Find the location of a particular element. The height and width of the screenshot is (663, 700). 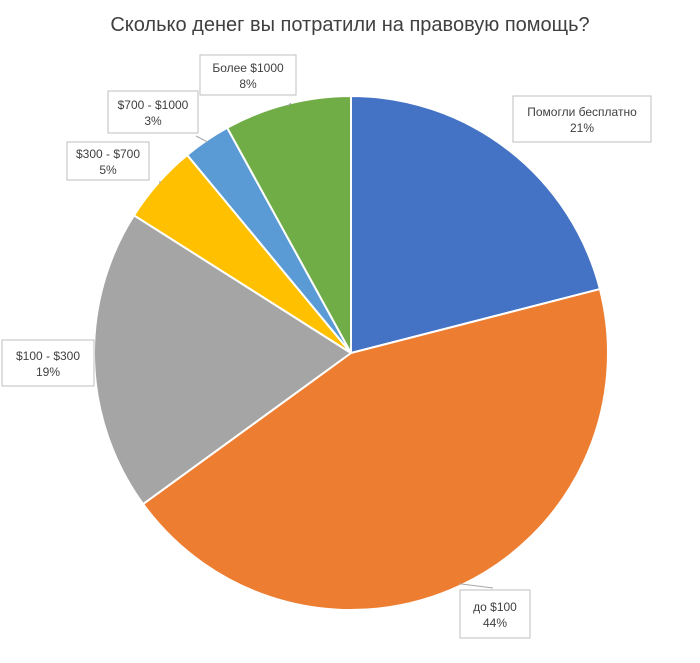

data-label: $300 - $700 5% is located at coordinates (108, 161).